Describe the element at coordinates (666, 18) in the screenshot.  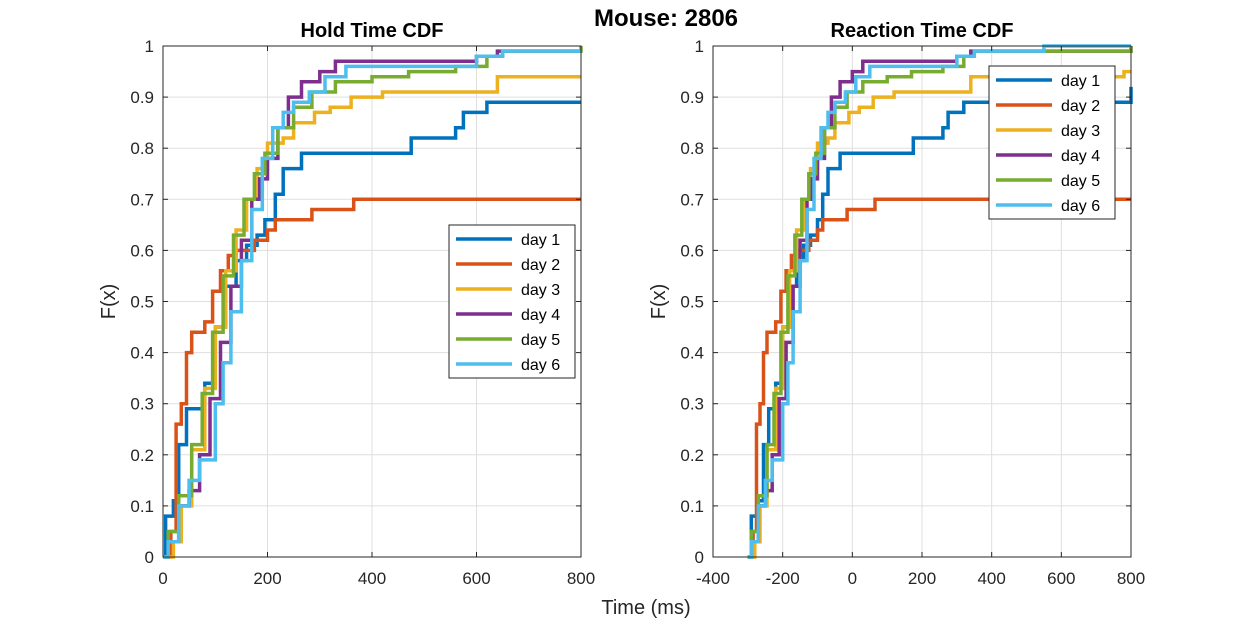
I see `figure-supertitle: Mouse: 2806` at that location.